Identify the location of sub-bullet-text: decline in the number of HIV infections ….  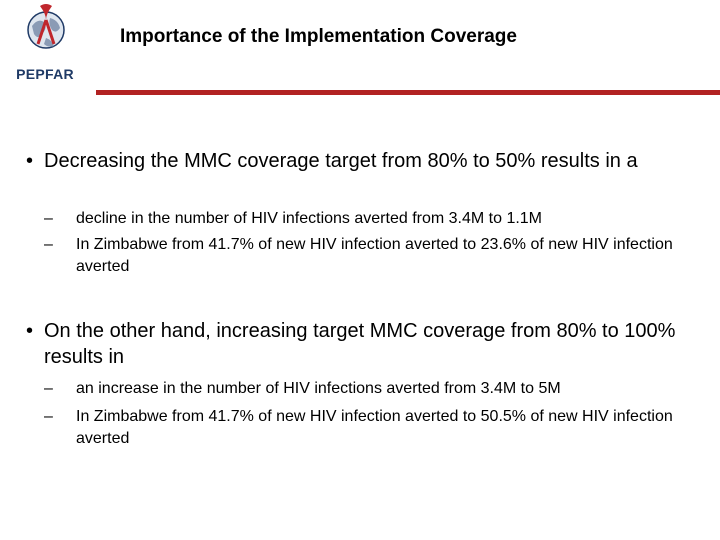
(309, 218).